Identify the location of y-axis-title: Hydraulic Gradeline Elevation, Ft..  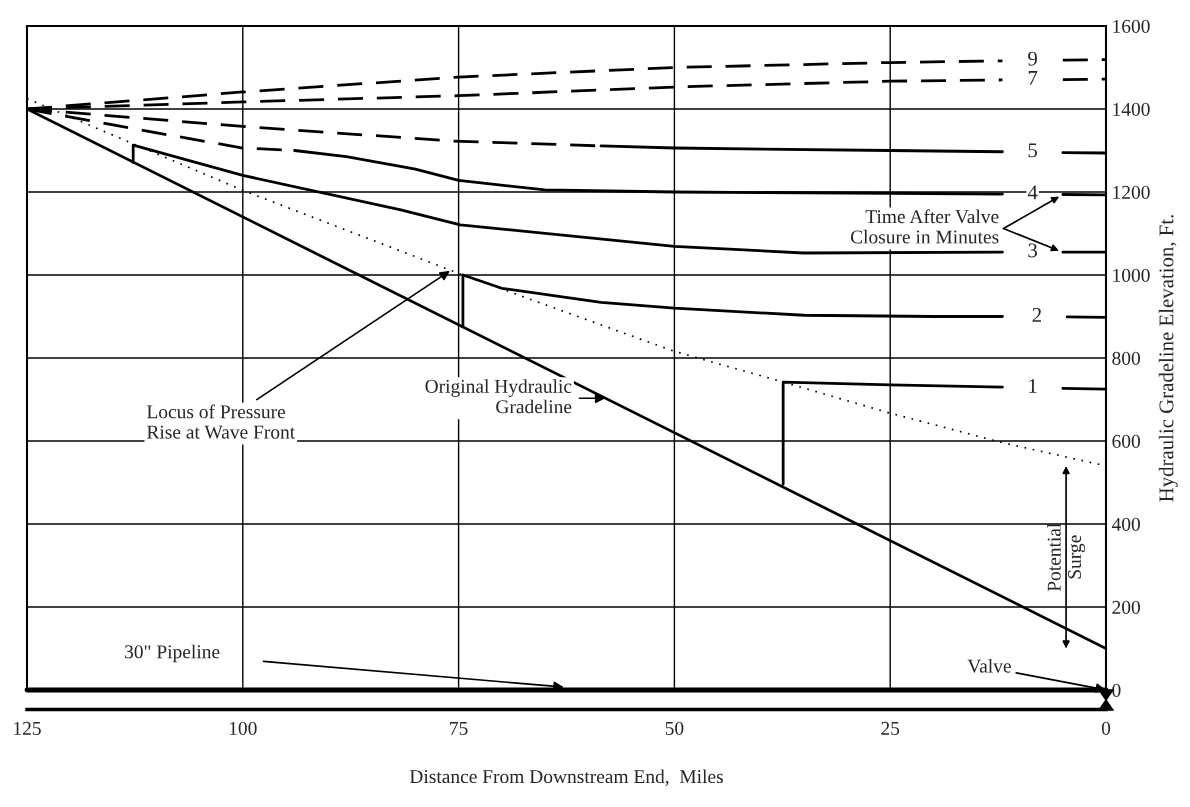
(1168, 358).